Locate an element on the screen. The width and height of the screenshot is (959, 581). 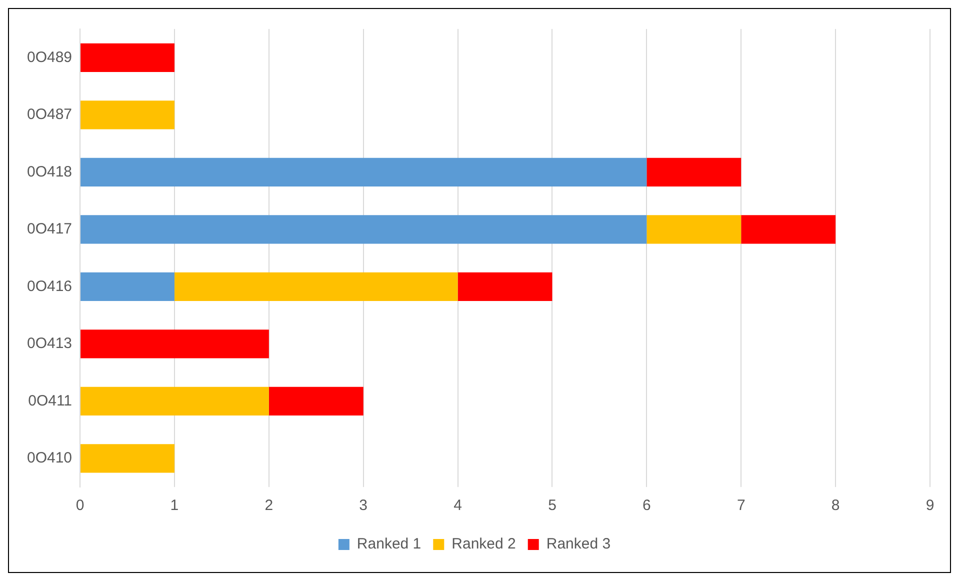
x-tick-label: 2 is located at coordinates (269, 505).